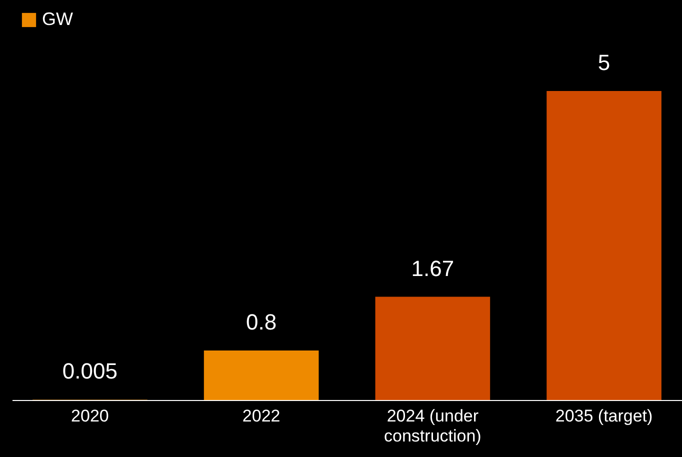  What do you see at coordinates (57, 19) in the screenshot?
I see `legend-label: GW` at bounding box center [57, 19].